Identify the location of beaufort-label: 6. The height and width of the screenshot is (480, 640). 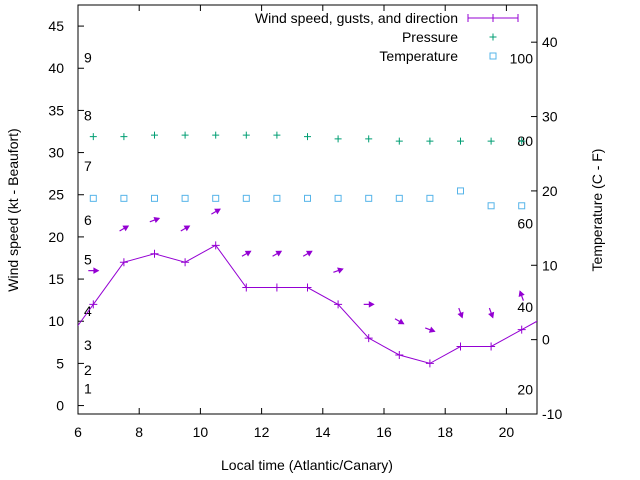
(88, 220).